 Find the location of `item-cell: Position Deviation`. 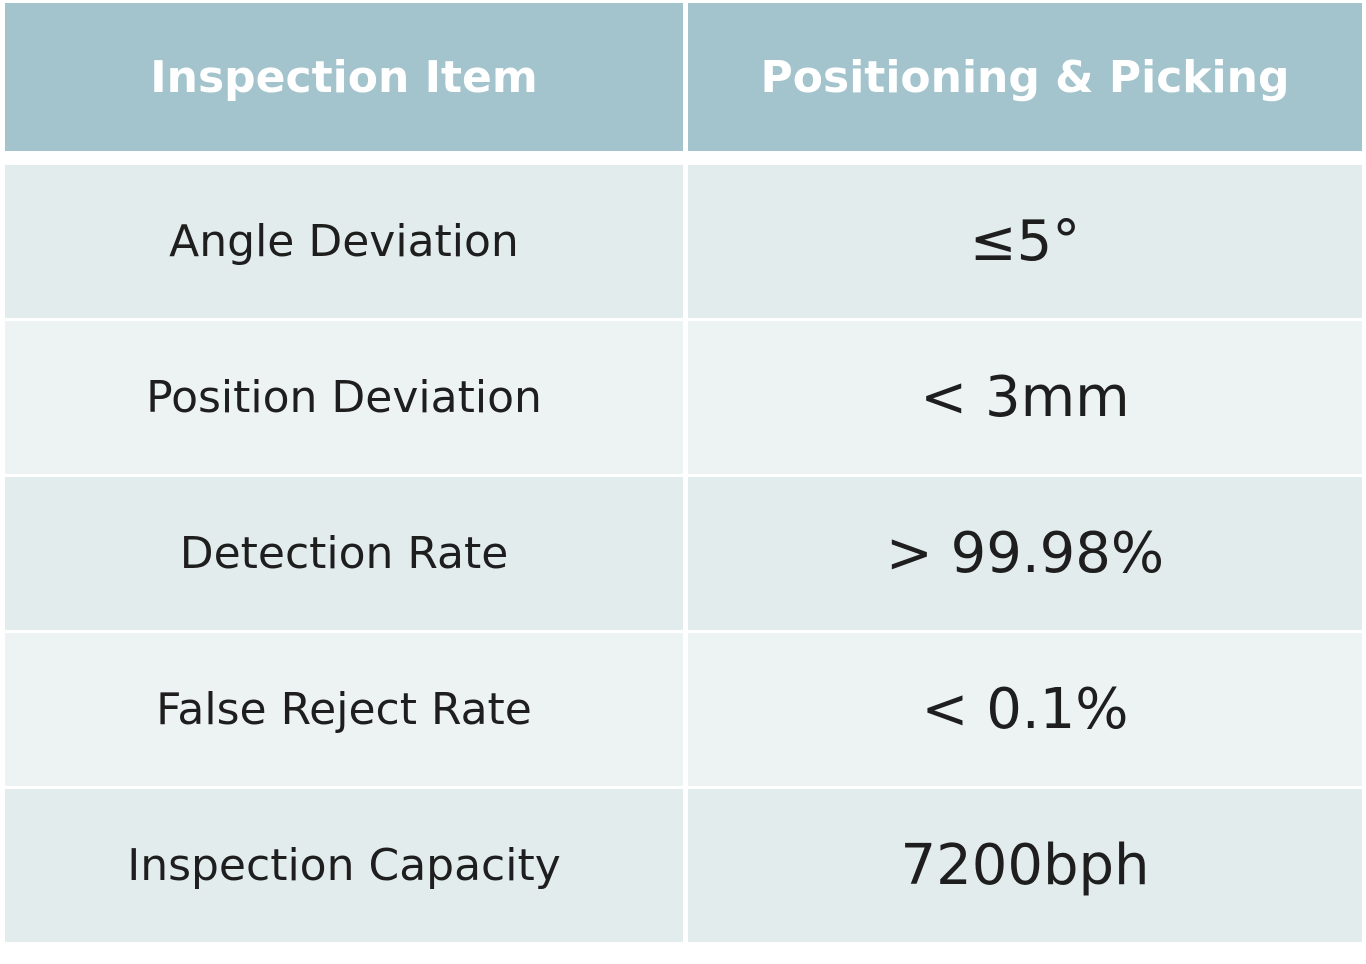

item-cell: Position Deviation is located at coordinates (344, 397).